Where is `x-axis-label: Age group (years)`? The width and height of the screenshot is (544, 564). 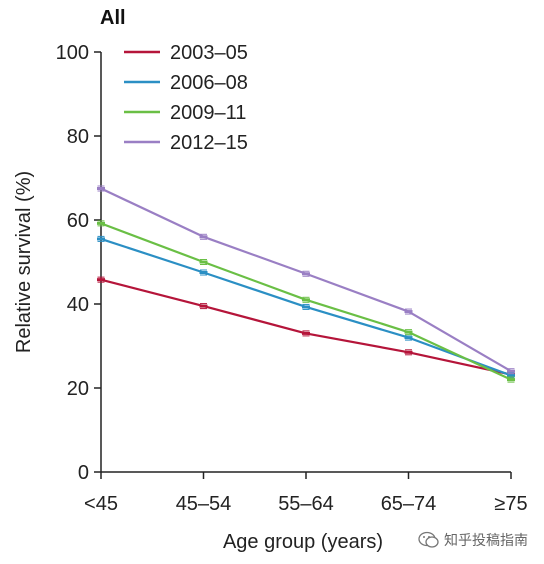
x-axis-label: Age group (years) is located at coordinates (303, 542).